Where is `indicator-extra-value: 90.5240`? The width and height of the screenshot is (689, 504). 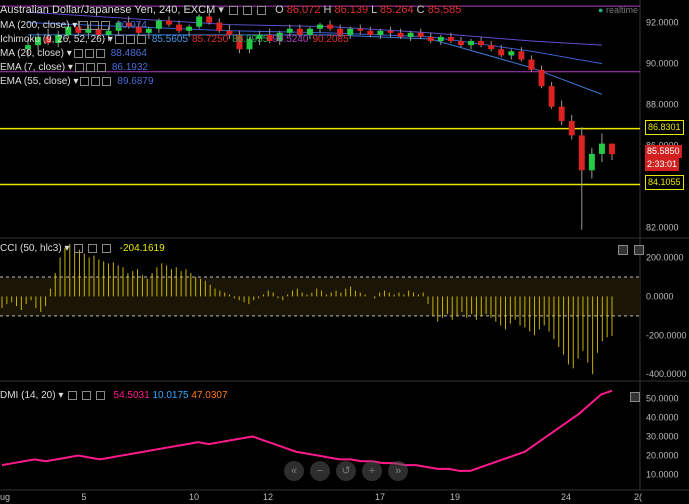 indicator-extra-value: 90.5240 is located at coordinates (290, 39).